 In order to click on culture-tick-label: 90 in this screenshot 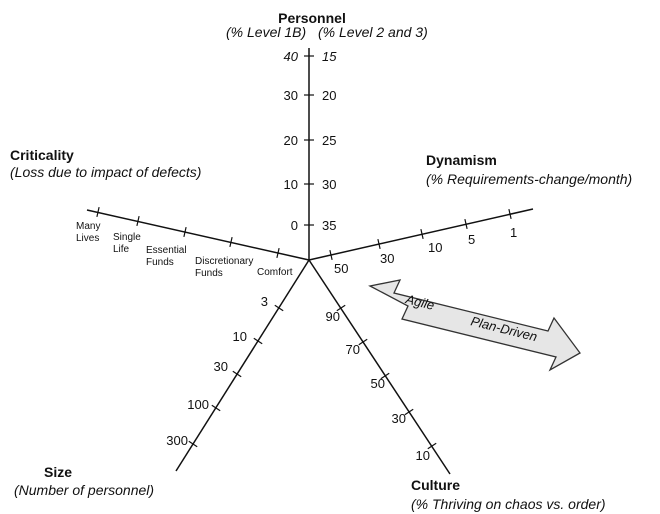, I will do `click(333, 316)`.